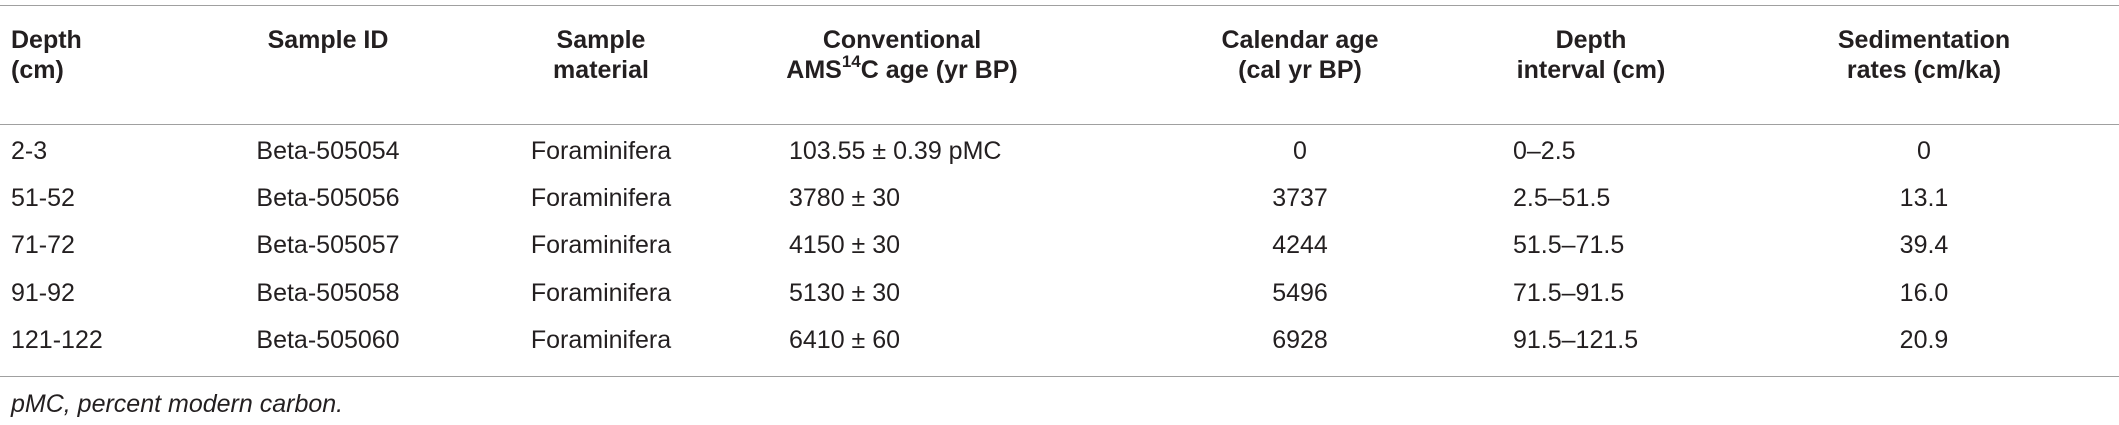 This screenshot has height=425, width=2119. I want to click on age-cell: 103.55 ± 0.39 pMC, so click(895, 151).